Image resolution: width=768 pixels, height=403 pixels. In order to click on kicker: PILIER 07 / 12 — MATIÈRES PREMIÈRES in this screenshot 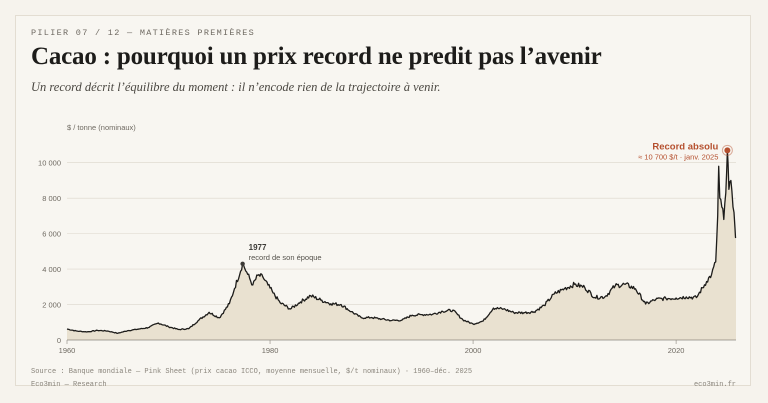, I will do `click(143, 33)`.